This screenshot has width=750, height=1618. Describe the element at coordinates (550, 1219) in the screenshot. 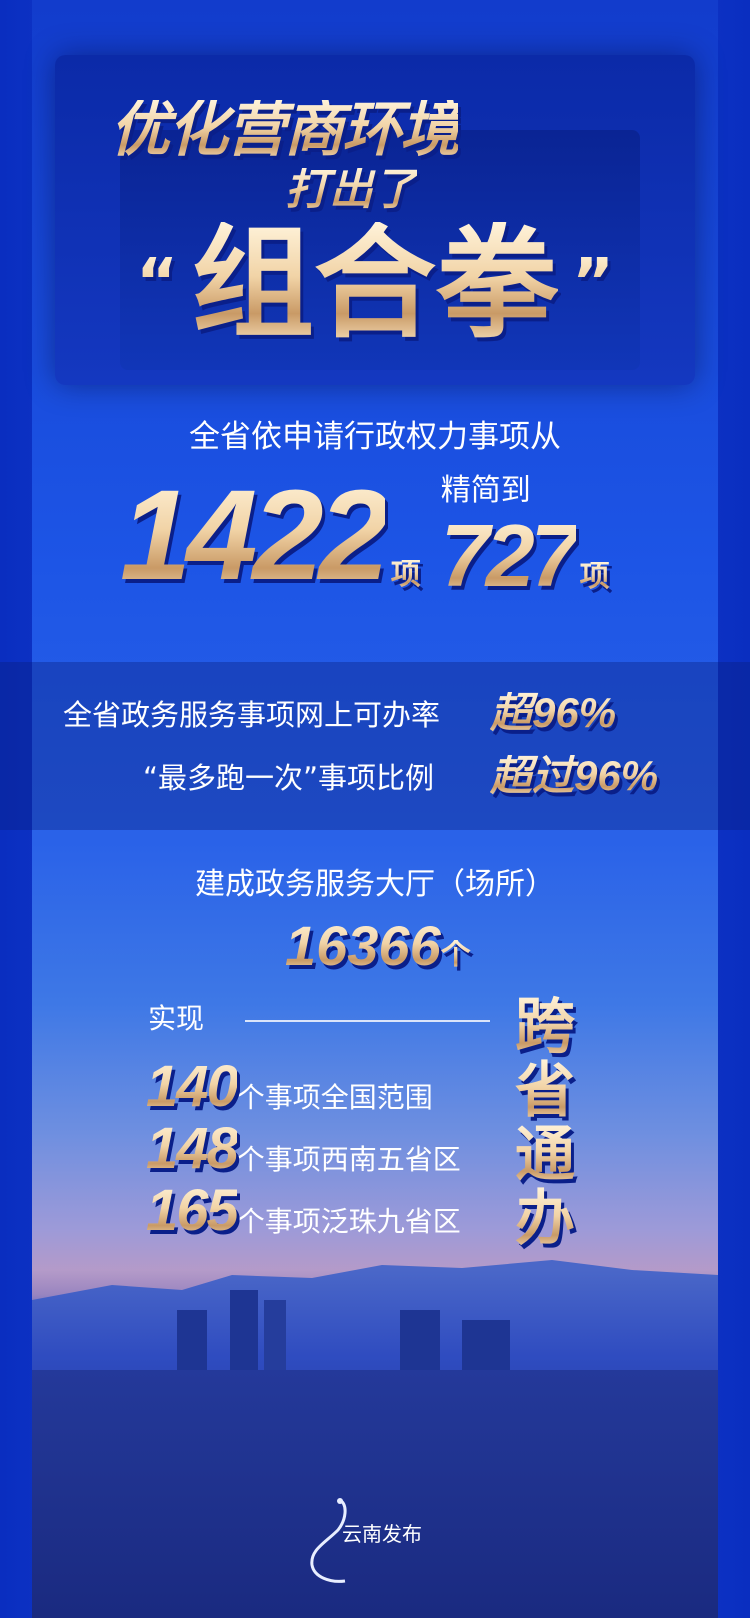

I see `vertical-char: 办` at that location.